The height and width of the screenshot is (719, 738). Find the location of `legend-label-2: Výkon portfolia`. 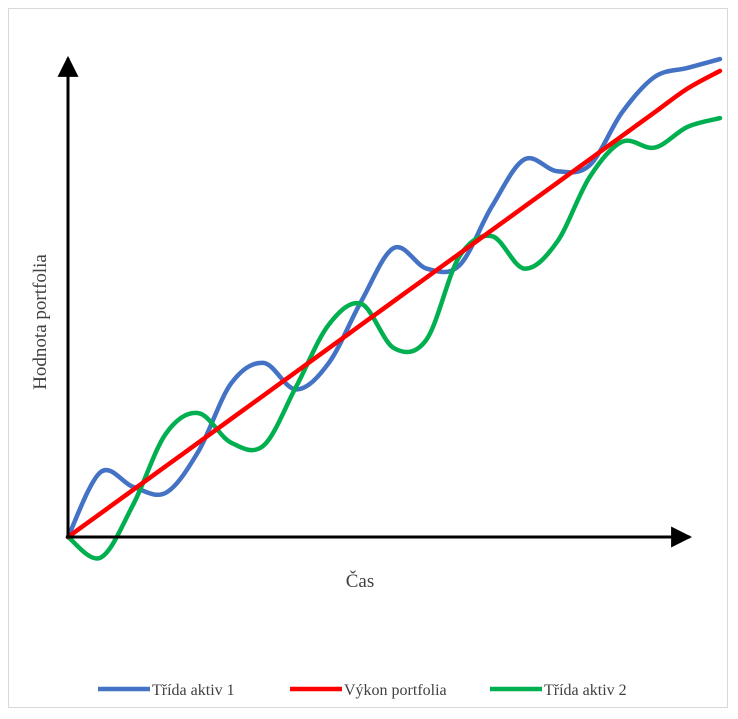

legend-label-2: Výkon portfolia is located at coordinates (395, 690).